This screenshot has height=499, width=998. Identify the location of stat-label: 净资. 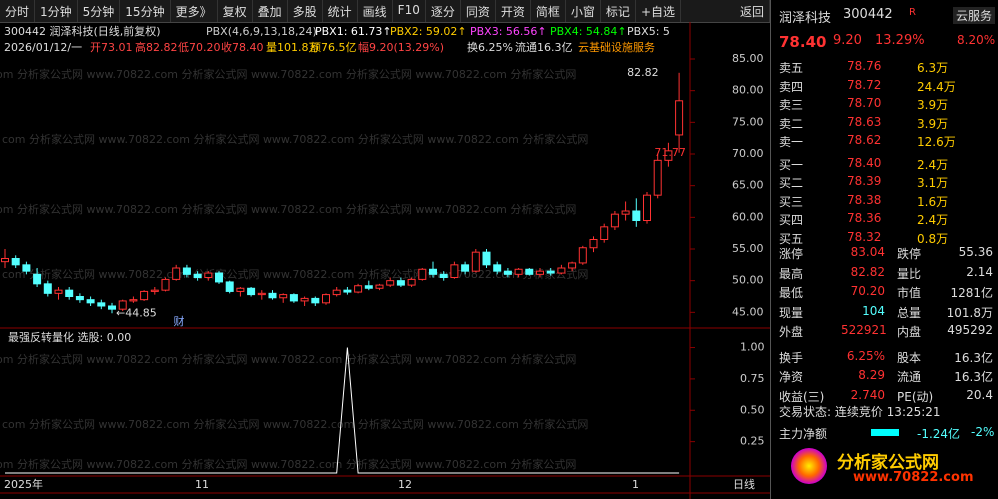
(791, 377).